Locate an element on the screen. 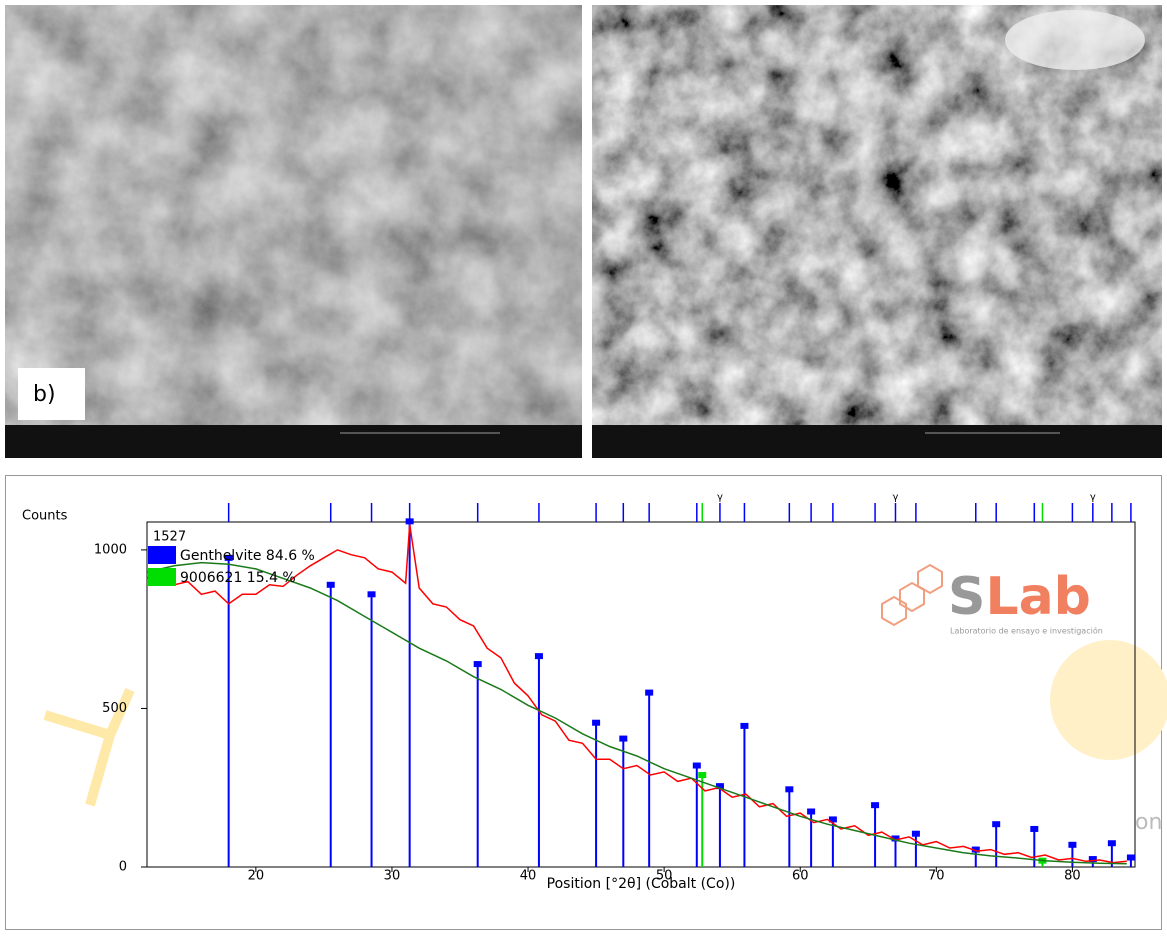 This screenshot has height=937, width=1167. watermark-text: on is located at coordinates (1148, 822).